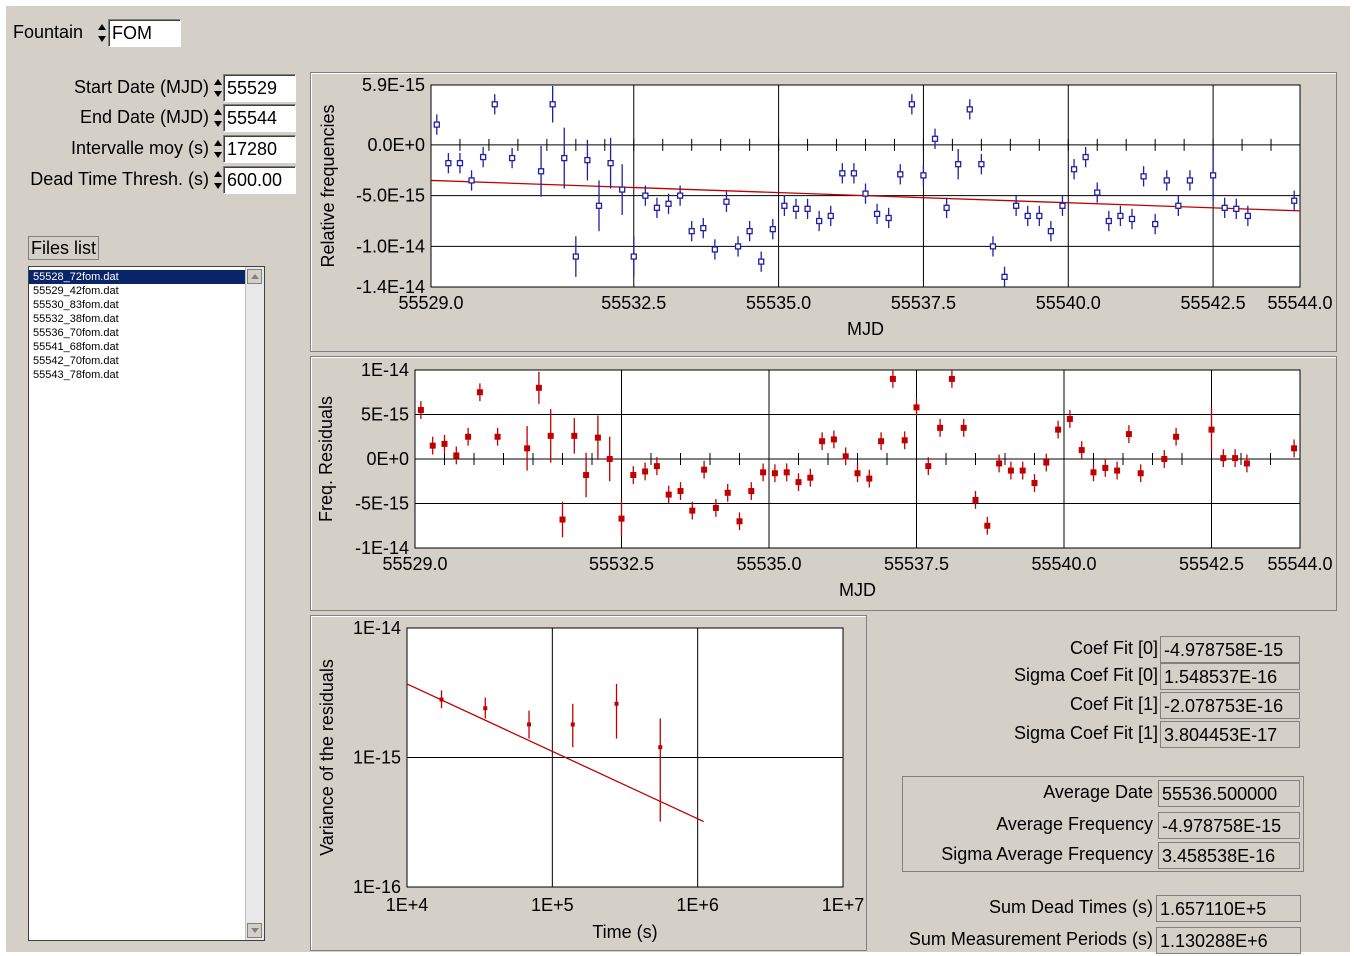 The image size is (1354, 956). What do you see at coordinates (76, 319) in the screenshot?
I see `file-list-item: 55532_38fom.dat` at bounding box center [76, 319].